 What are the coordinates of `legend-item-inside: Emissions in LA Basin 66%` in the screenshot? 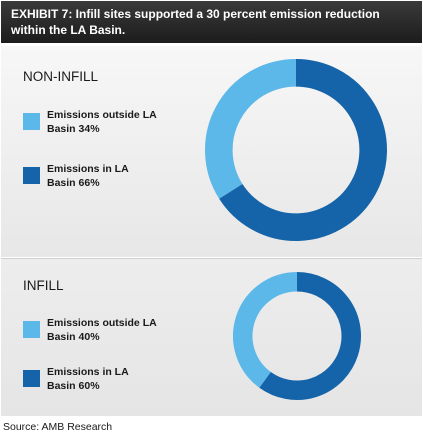 It's located at (90, 176).